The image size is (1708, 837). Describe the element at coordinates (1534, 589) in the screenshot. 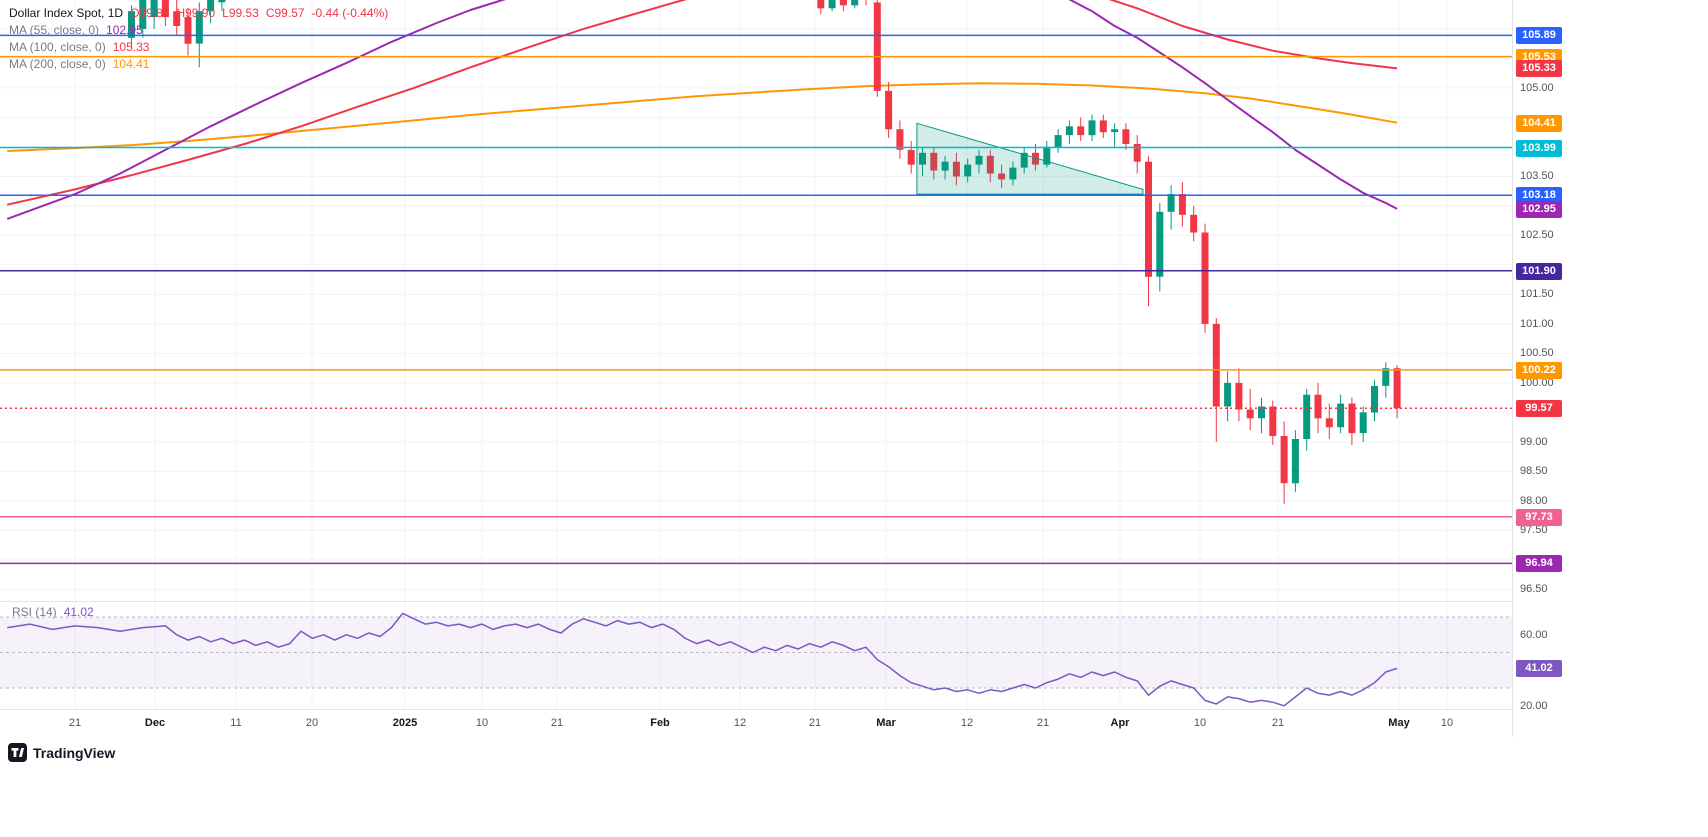

I see `price-tick-label: 96.50` at that location.